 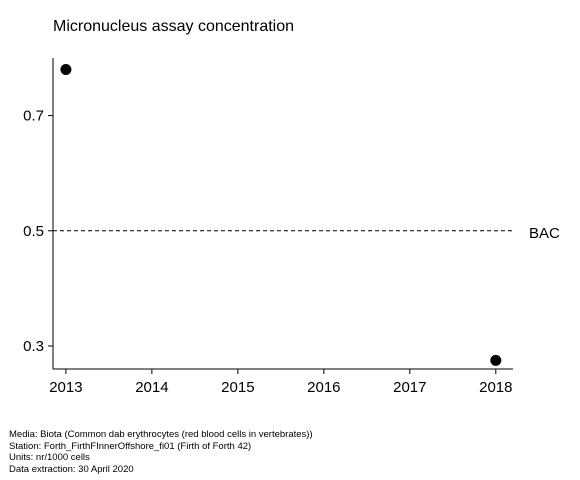 What do you see at coordinates (306, 233) in the screenshot?
I see `reference-lines: BAC` at bounding box center [306, 233].